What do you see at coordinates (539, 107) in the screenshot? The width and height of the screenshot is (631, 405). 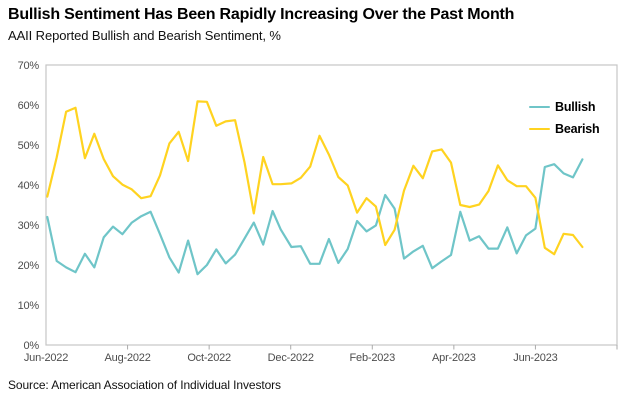 I see `bullish-line-swatch` at bounding box center [539, 107].